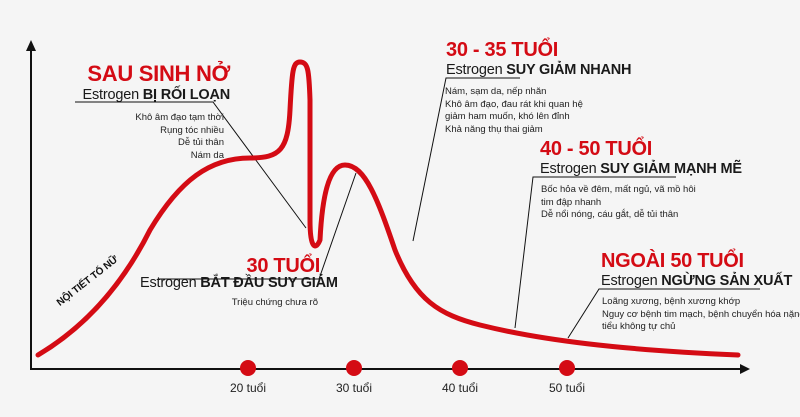 This screenshot has width=800, height=417. I want to click on stage-40-50: 40 - 50 TUỔI Estrogen SUY GIẢM MẠNH MẼ, so click(641, 158).